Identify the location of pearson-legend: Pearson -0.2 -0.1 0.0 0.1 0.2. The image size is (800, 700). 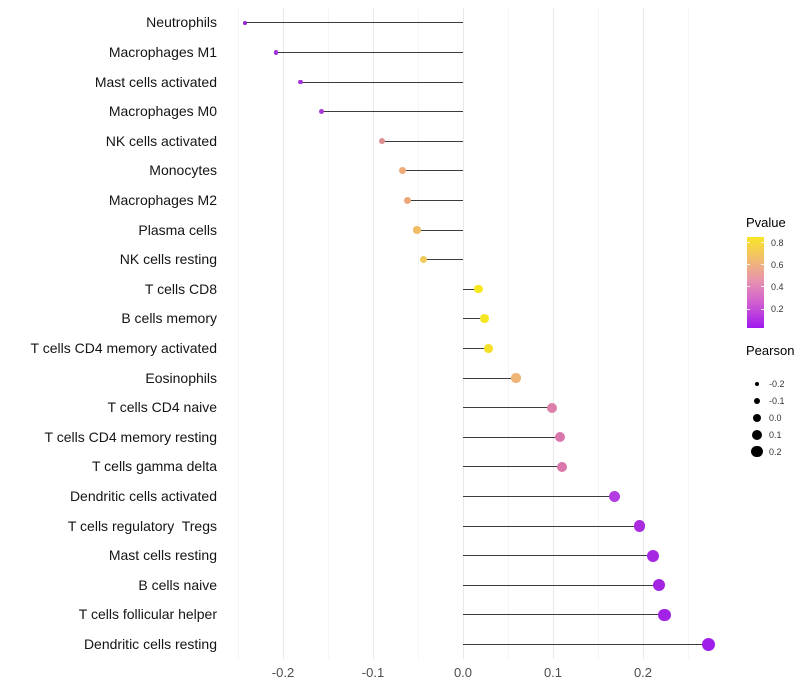
(773, 408).